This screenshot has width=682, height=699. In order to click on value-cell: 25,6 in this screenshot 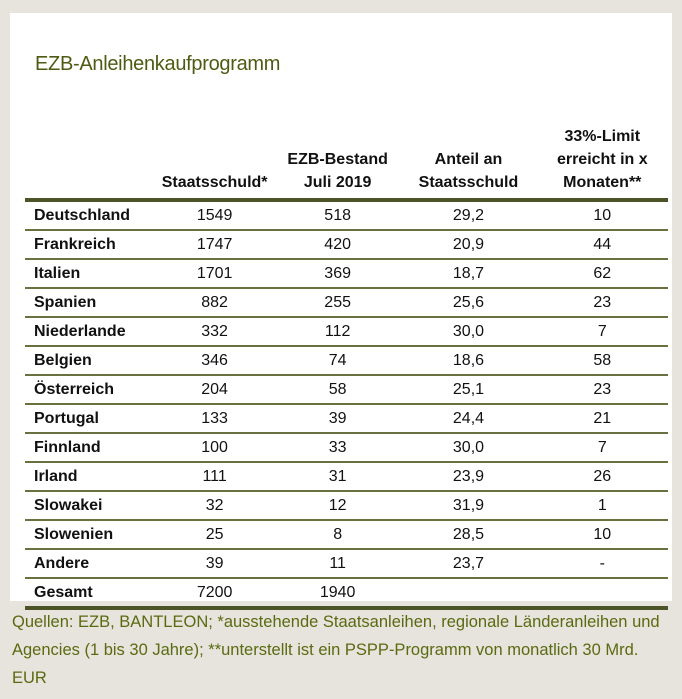, I will do `click(468, 303)`.